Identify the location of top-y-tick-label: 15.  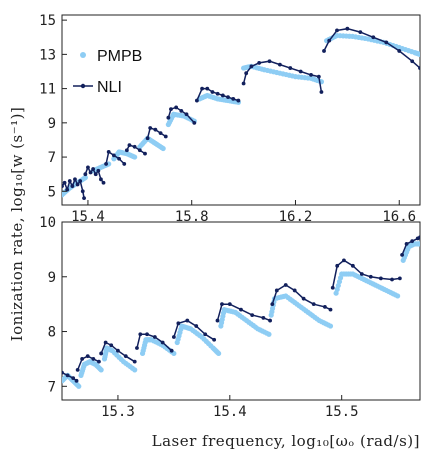
(47, 21).